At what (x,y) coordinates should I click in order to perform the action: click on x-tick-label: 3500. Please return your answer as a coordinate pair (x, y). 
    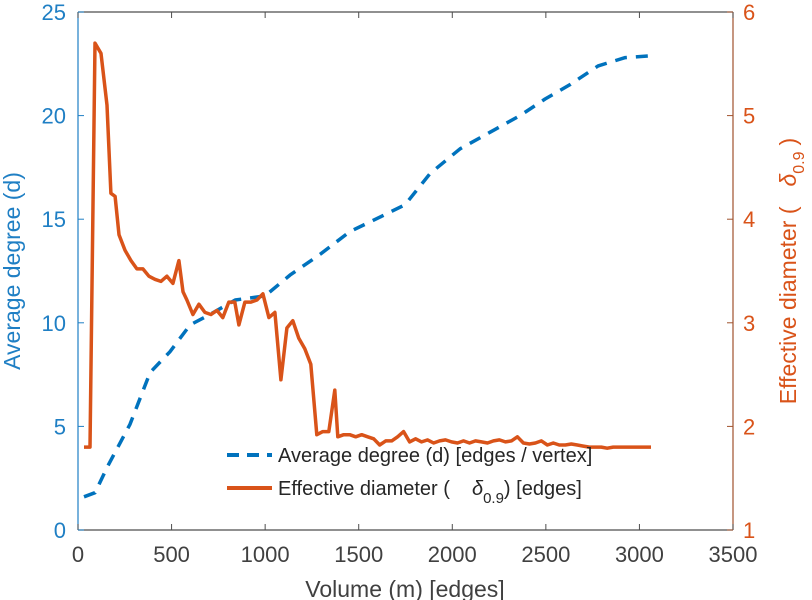
    Looking at the image, I should click on (733, 554).